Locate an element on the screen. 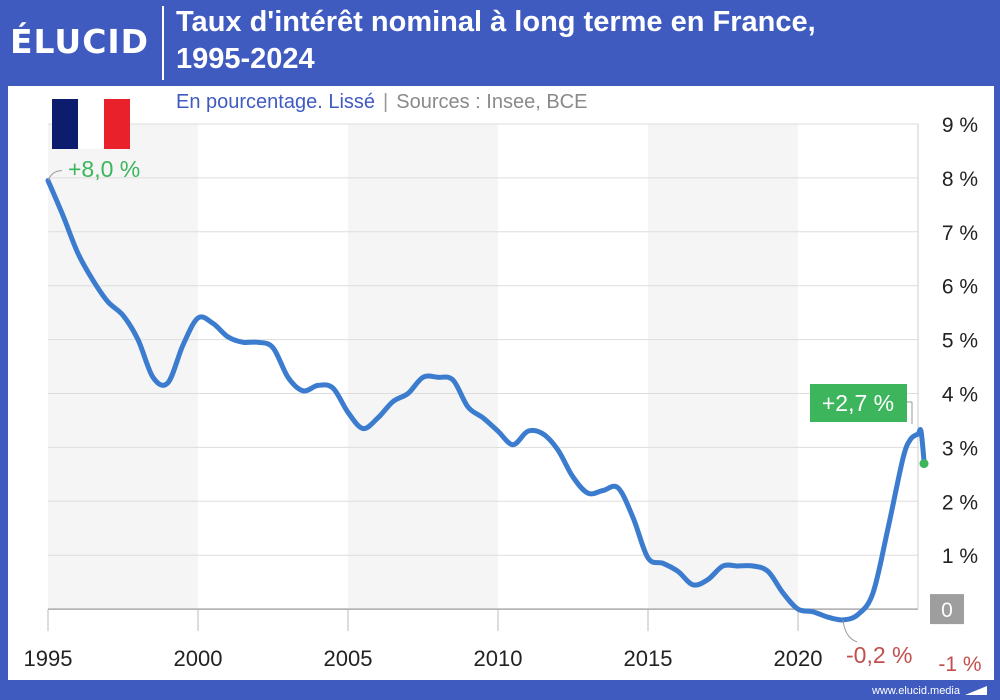 The height and width of the screenshot is (700, 1000). end-value-dot is located at coordinates (924, 464).